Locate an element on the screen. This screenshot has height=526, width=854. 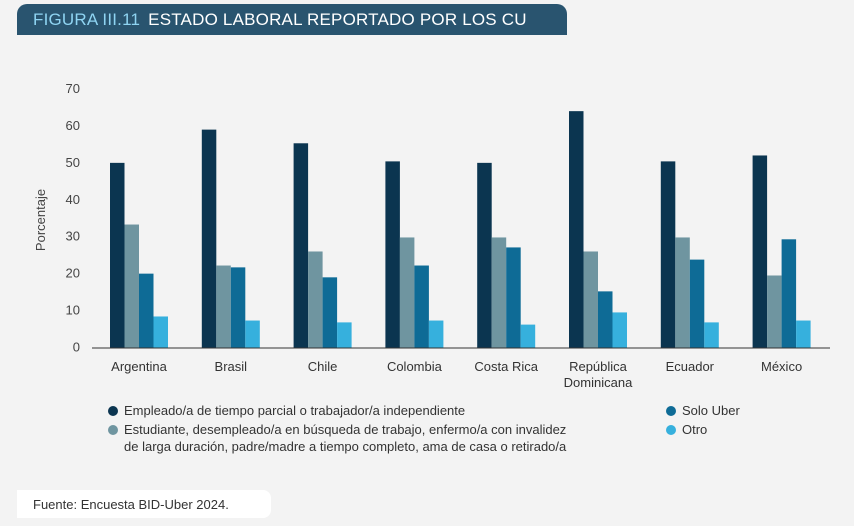
y-tick-label: 70 is located at coordinates (73, 88).